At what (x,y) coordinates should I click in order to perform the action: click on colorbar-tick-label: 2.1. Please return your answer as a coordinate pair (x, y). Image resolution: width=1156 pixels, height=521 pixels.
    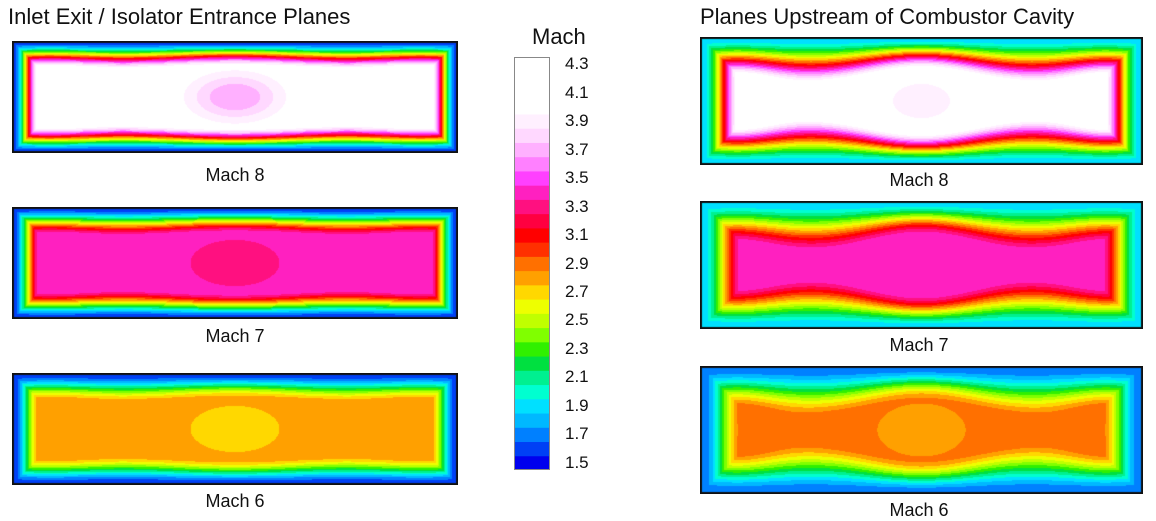
    Looking at the image, I should click on (577, 377).